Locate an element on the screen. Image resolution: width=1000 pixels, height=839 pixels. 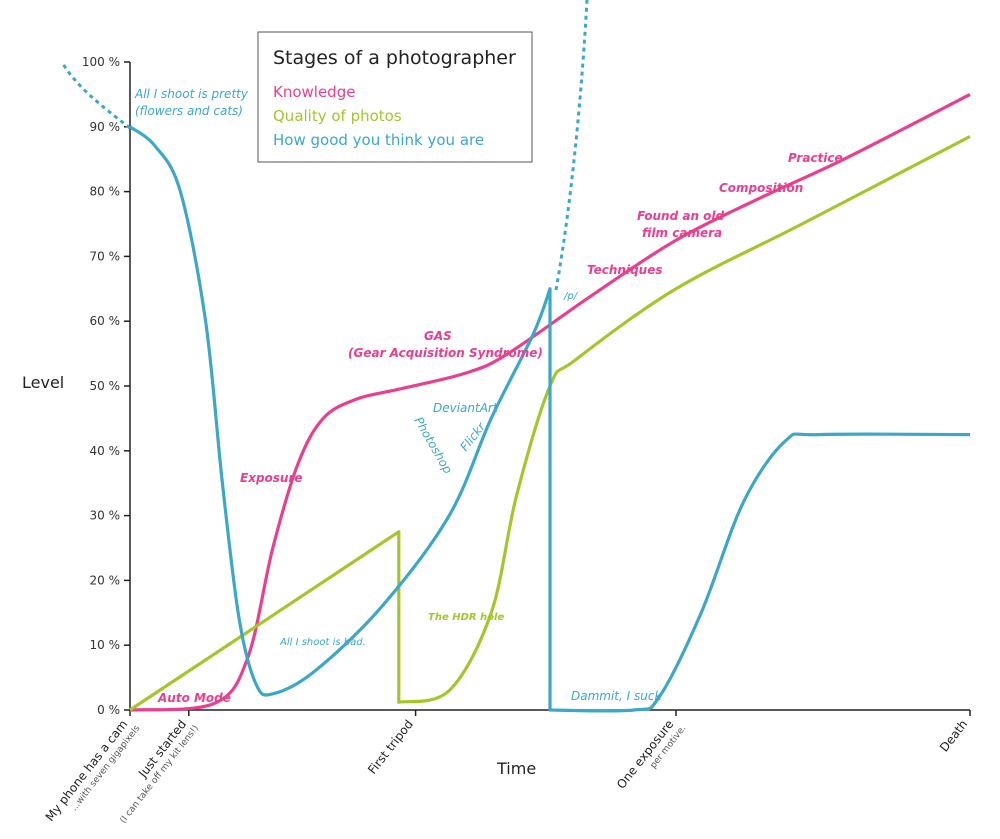
legend-item-self-estimation: How good you think you are is located at coordinates (378, 140).